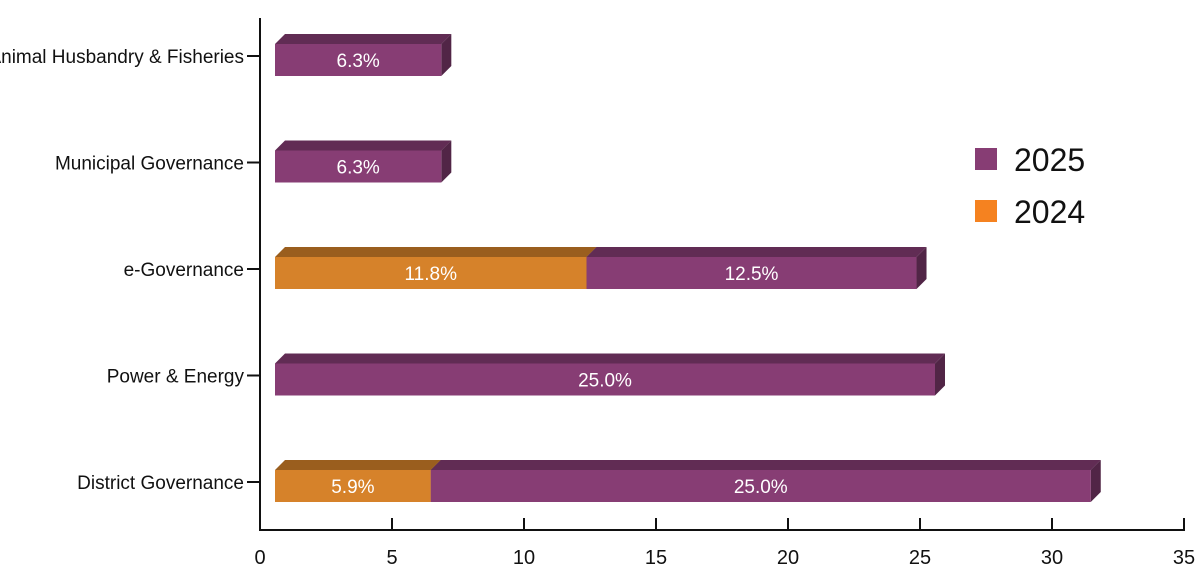 The height and width of the screenshot is (581, 1202). What do you see at coordinates (1052, 558) in the screenshot?
I see `x-tick-label: 30` at bounding box center [1052, 558].